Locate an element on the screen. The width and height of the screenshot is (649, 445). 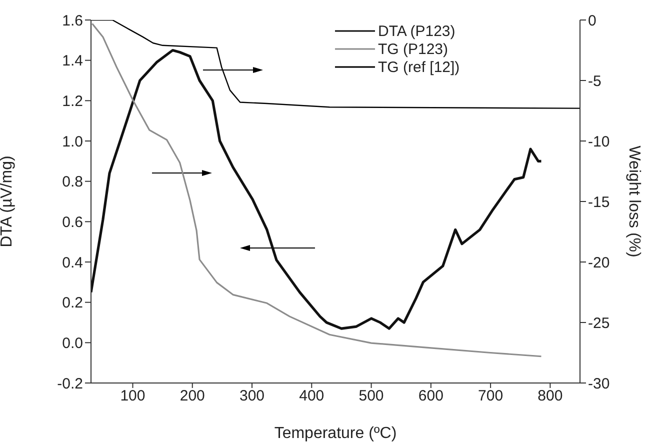
x-tick-label: 600 is located at coordinates (431, 396).